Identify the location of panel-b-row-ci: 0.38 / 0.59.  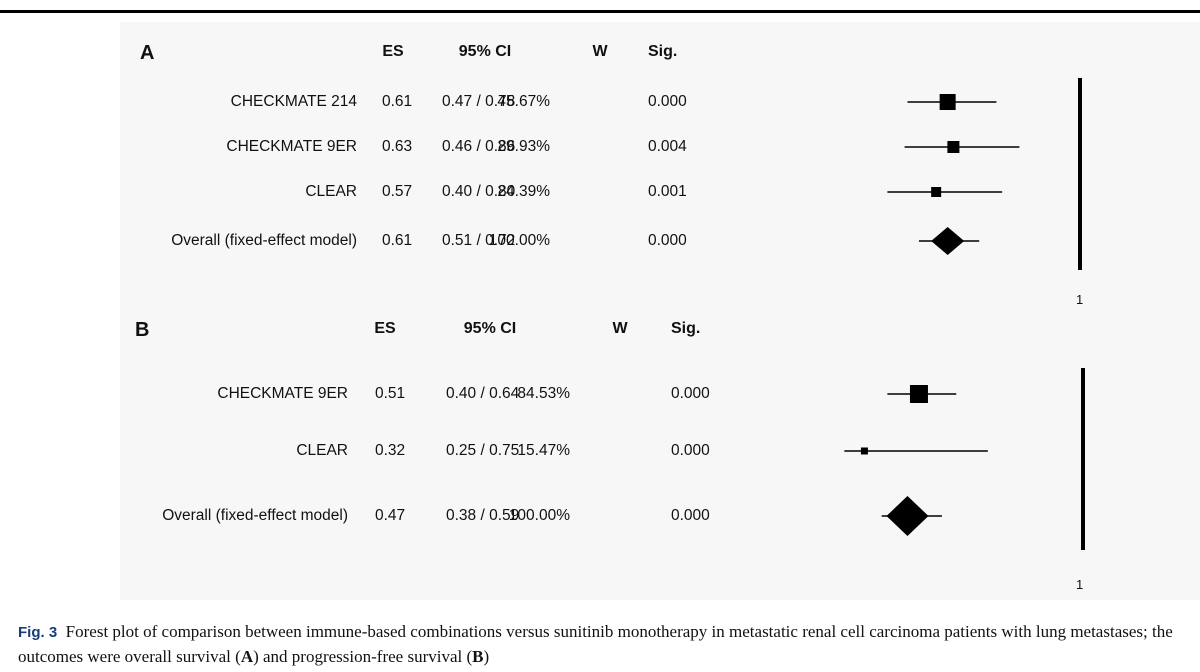
(483, 515).